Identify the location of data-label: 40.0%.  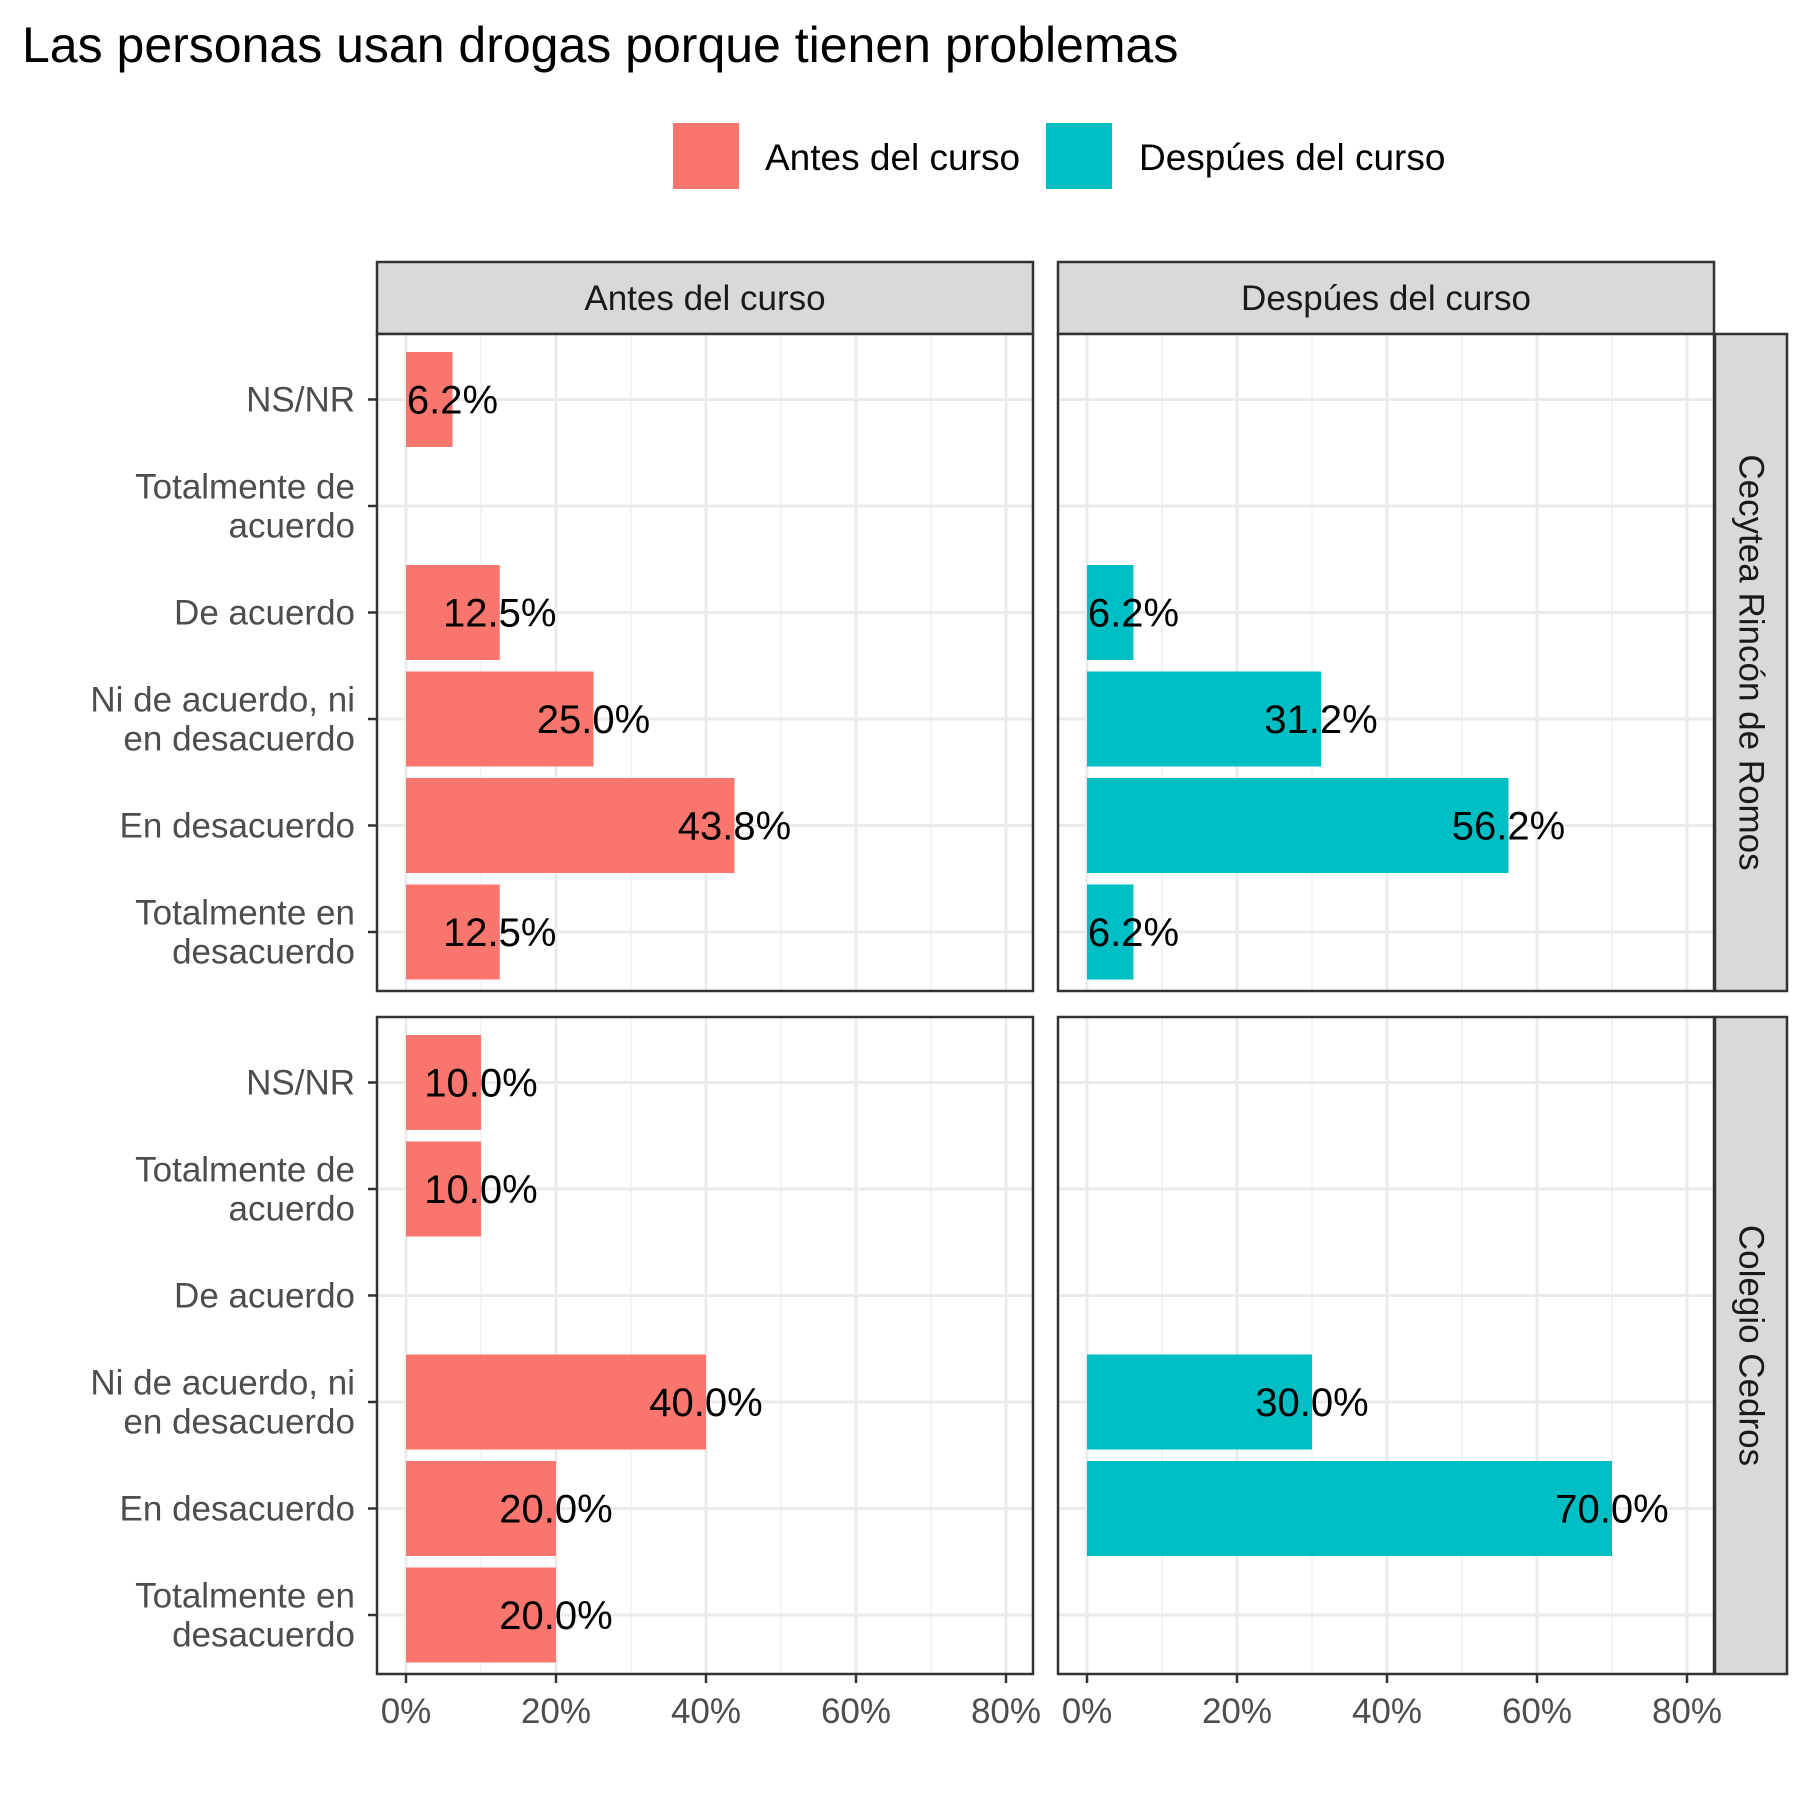
(705, 1403).